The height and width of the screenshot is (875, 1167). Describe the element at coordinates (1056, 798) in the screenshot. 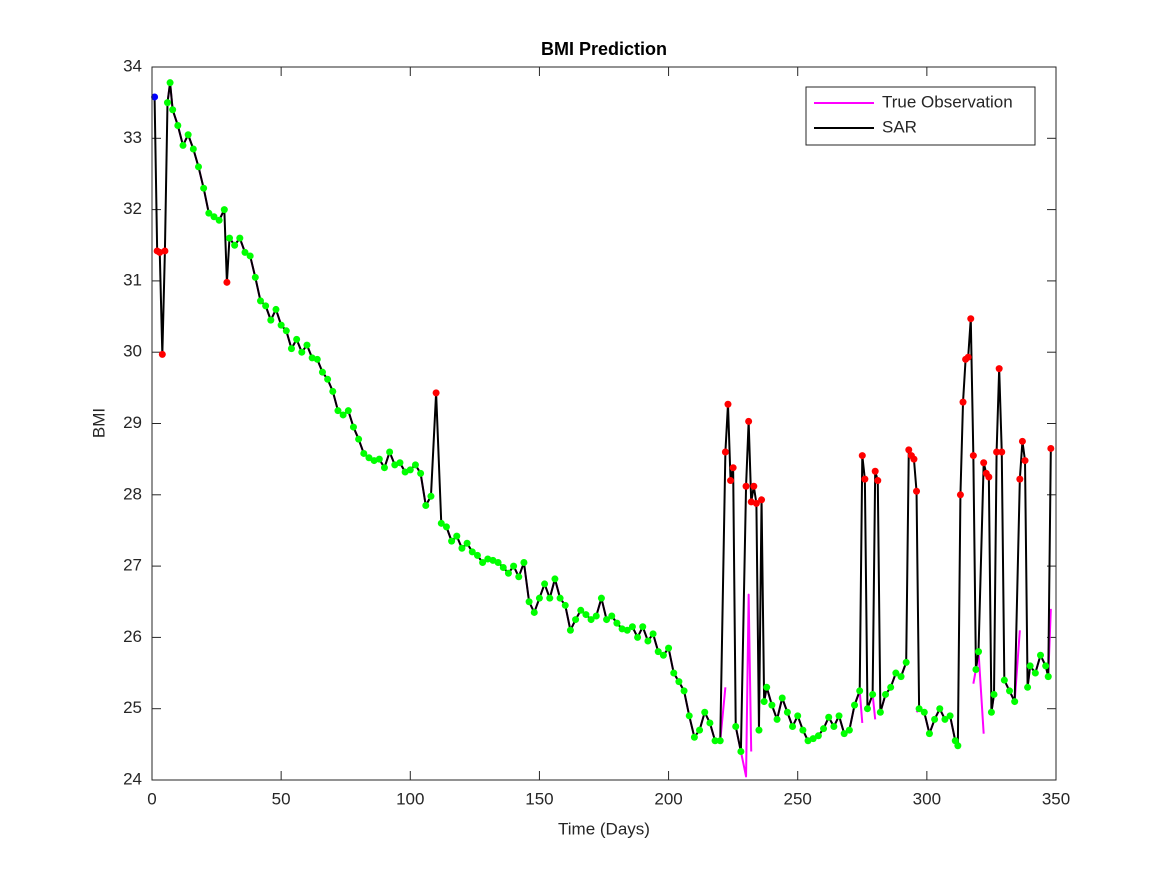

I see `x-tick-label: 350` at that location.